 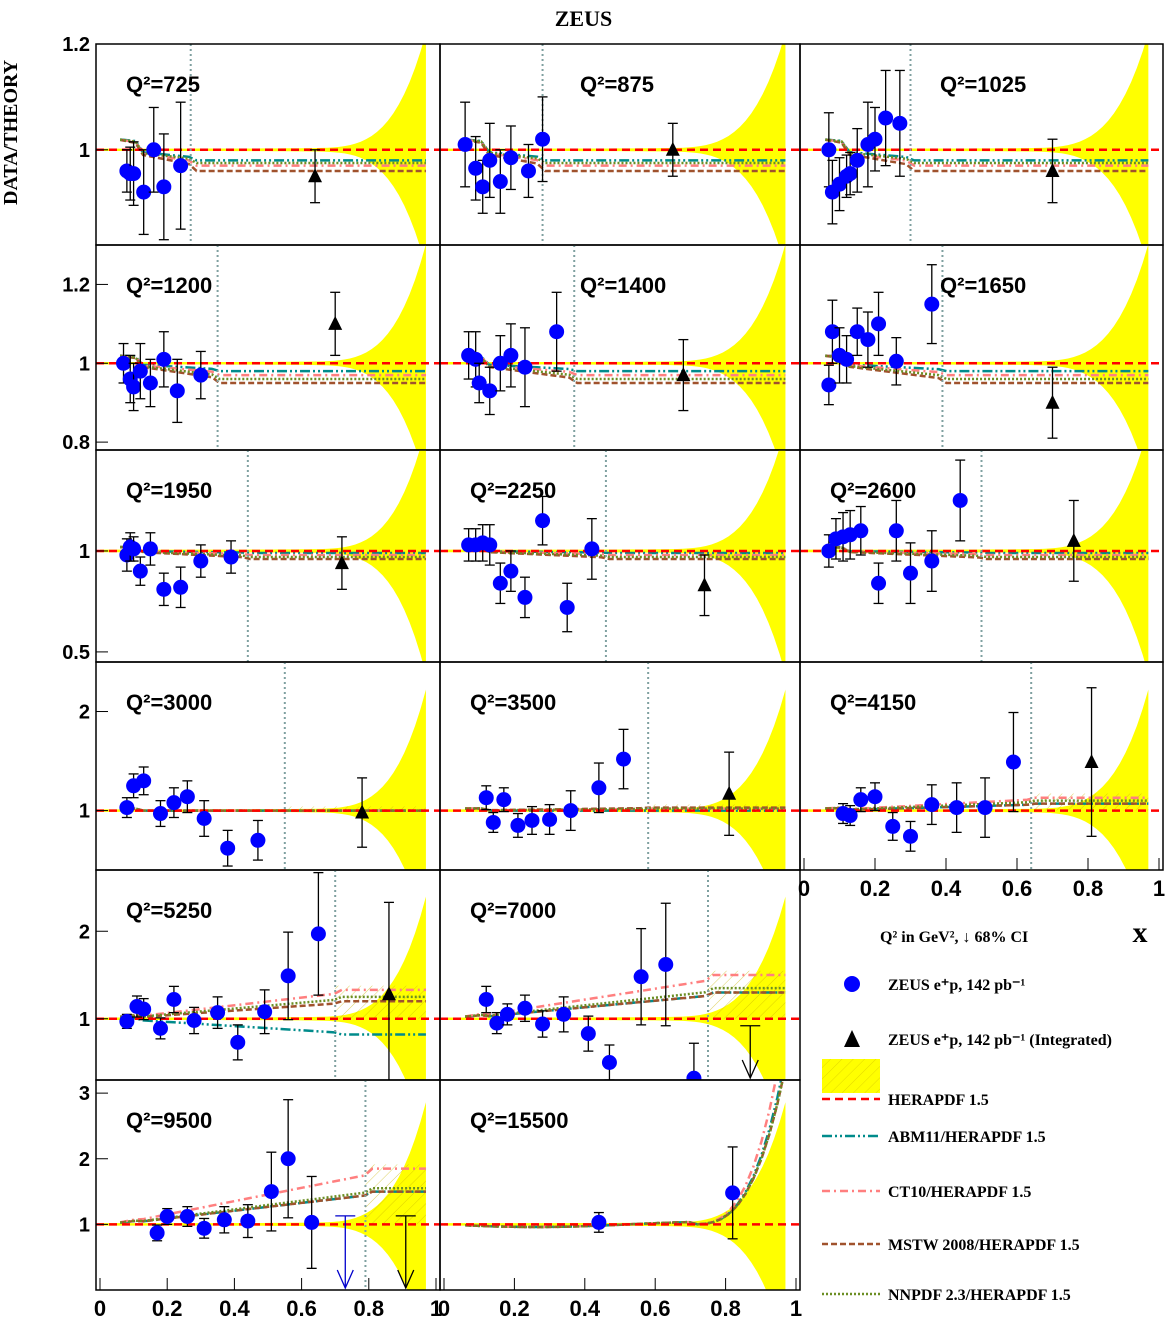 What do you see at coordinates (956, 985) in the screenshot?
I see `legend-label: ZEUS e⁺p, 142 pb⁻¹` at bounding box center [956, 985].